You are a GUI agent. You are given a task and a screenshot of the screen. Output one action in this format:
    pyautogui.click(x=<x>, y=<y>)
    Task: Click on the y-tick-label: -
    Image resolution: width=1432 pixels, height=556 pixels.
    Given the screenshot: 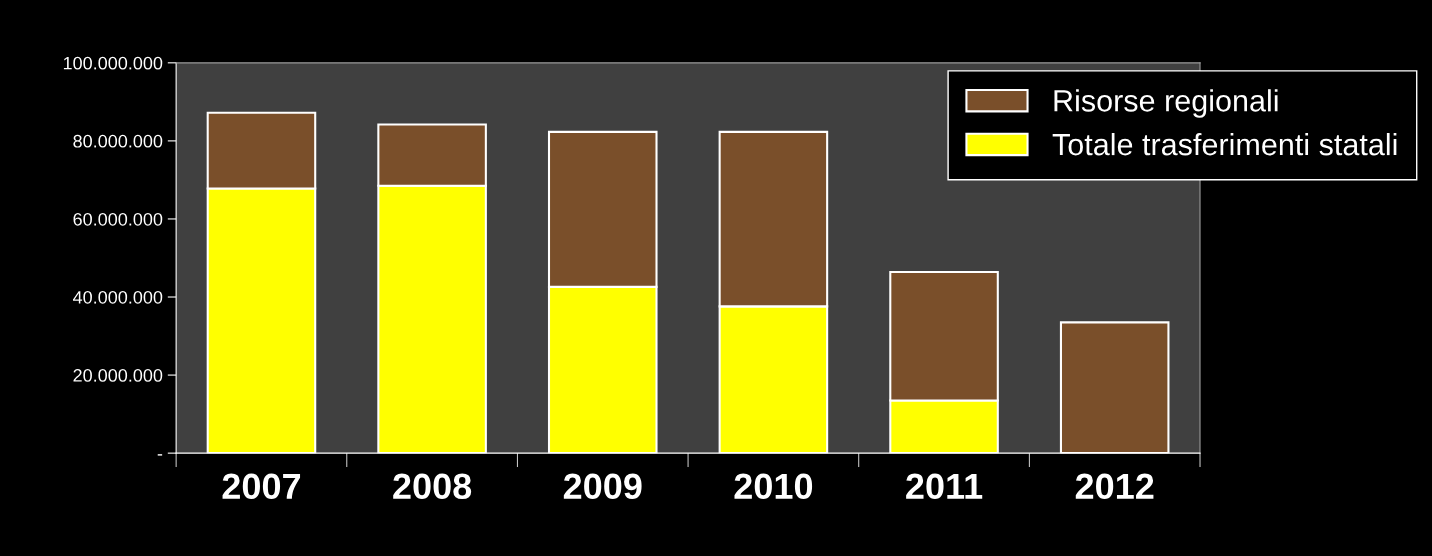 What is the action you would take?
    pyautogui.click(x=160, y=455)
    